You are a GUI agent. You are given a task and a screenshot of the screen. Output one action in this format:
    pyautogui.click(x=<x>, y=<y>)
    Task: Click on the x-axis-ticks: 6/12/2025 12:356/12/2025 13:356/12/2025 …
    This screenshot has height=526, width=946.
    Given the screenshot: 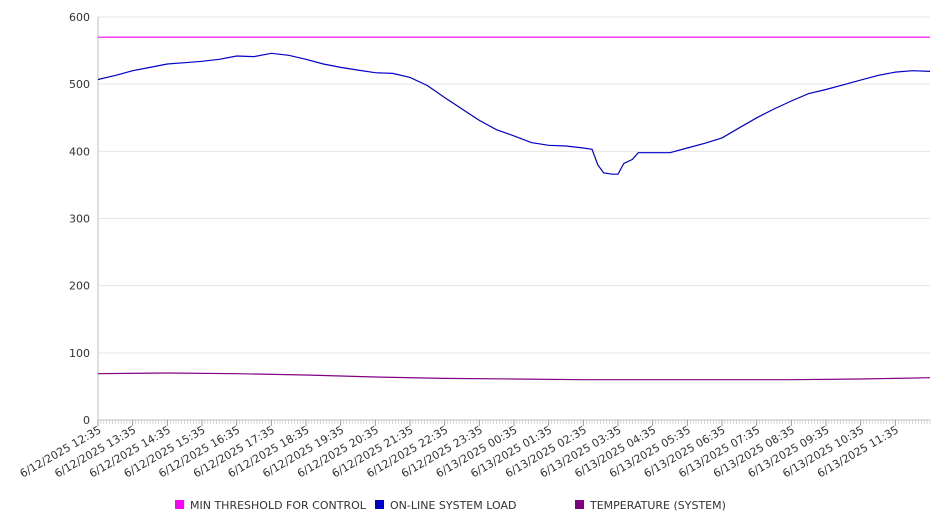 What is the action you would take?
    pyautogui.click(x=459, y=451)
    